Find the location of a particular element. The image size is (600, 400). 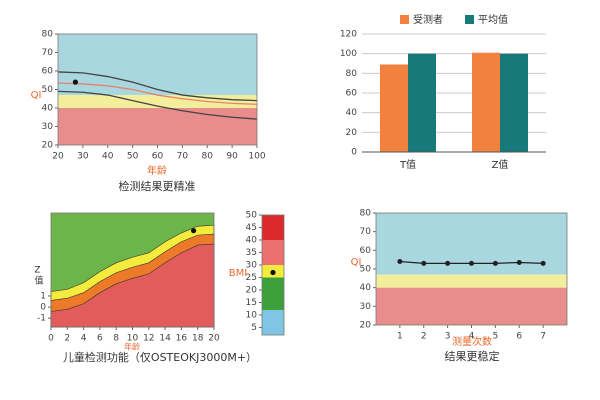

legend-swatch is located at coordinates (469, 19).